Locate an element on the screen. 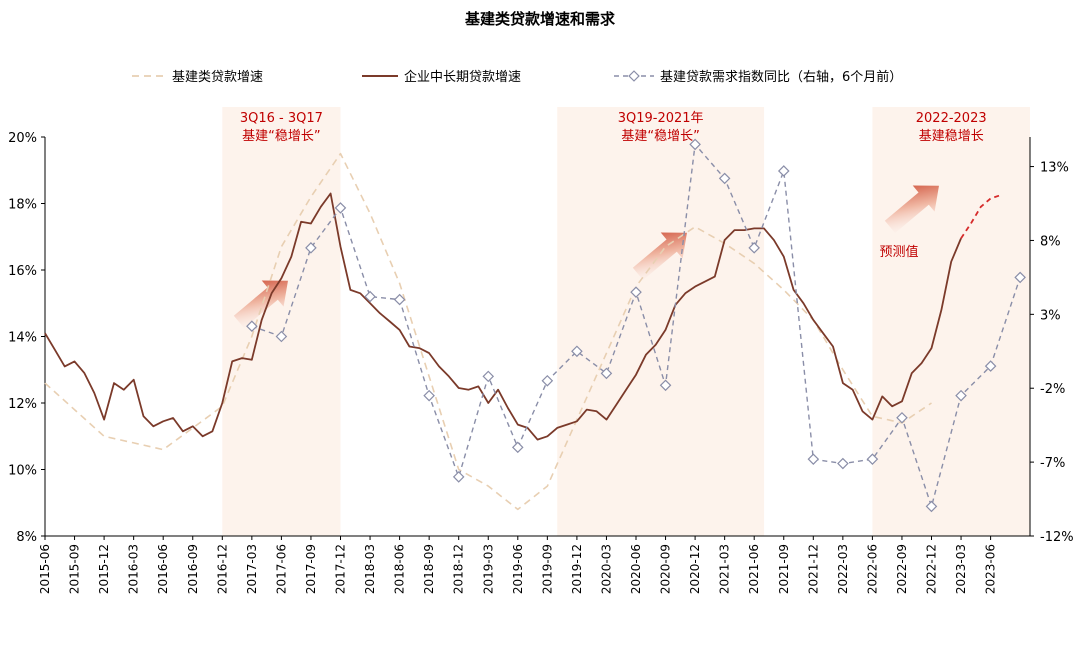 This screenshot has width=1080, height=648. arrow-2022-shape is located at coordinates (911, 209).